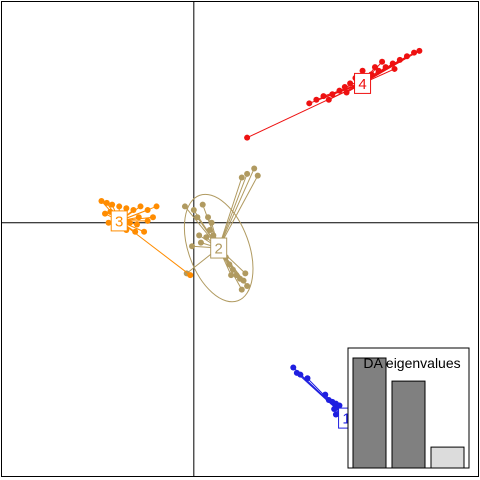  What do you see at coordinates (411, 363) in the screenshot?
I see `inset-title: DA eigenvalues` at bounding box center [411, 363].